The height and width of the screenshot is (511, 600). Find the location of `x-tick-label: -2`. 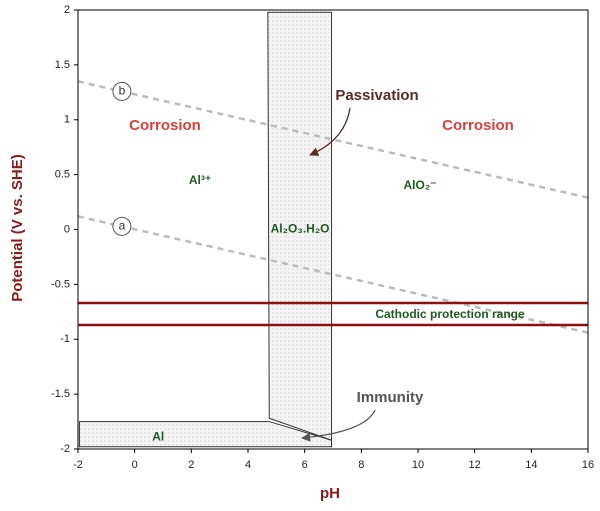

x-tick-label: -2 is located at coordinates (78, 465).